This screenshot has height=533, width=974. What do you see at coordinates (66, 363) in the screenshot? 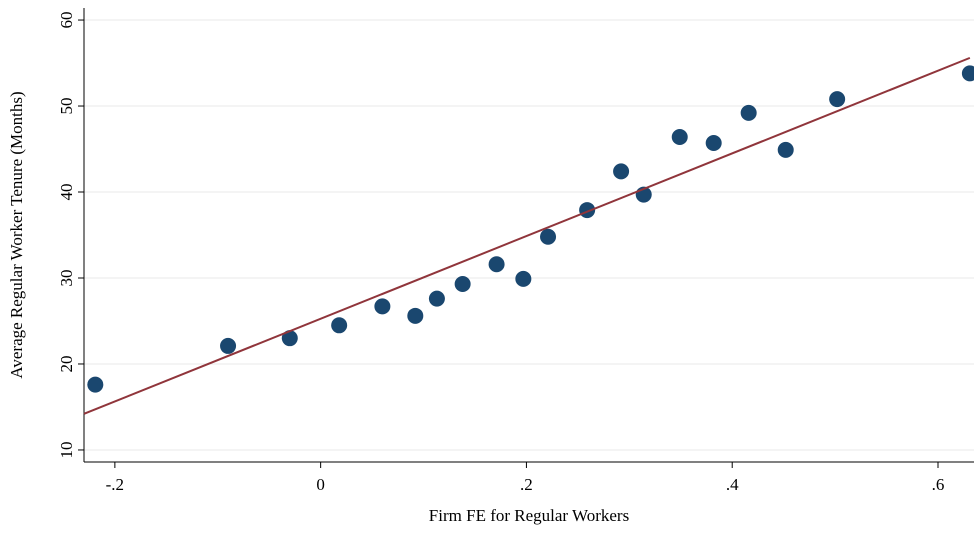
I see `y-tick-label: 20` at bounding box center [66, 363].